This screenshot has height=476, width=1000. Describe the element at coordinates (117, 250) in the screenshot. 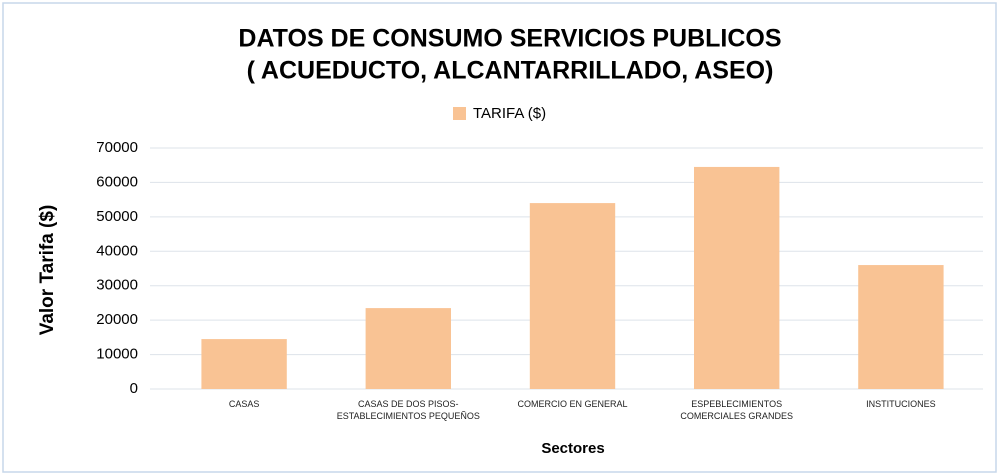

I see `y-tick-label: 40000` at that location.